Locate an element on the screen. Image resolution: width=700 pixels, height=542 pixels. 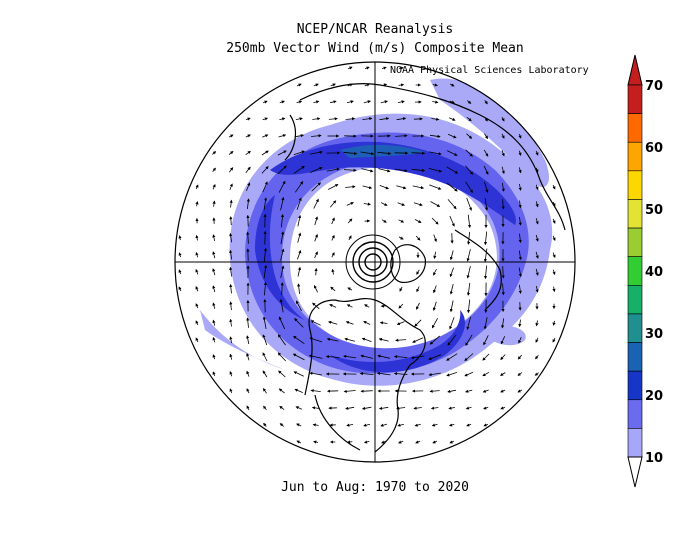
europe-coast is located at coordinates (478, 270).